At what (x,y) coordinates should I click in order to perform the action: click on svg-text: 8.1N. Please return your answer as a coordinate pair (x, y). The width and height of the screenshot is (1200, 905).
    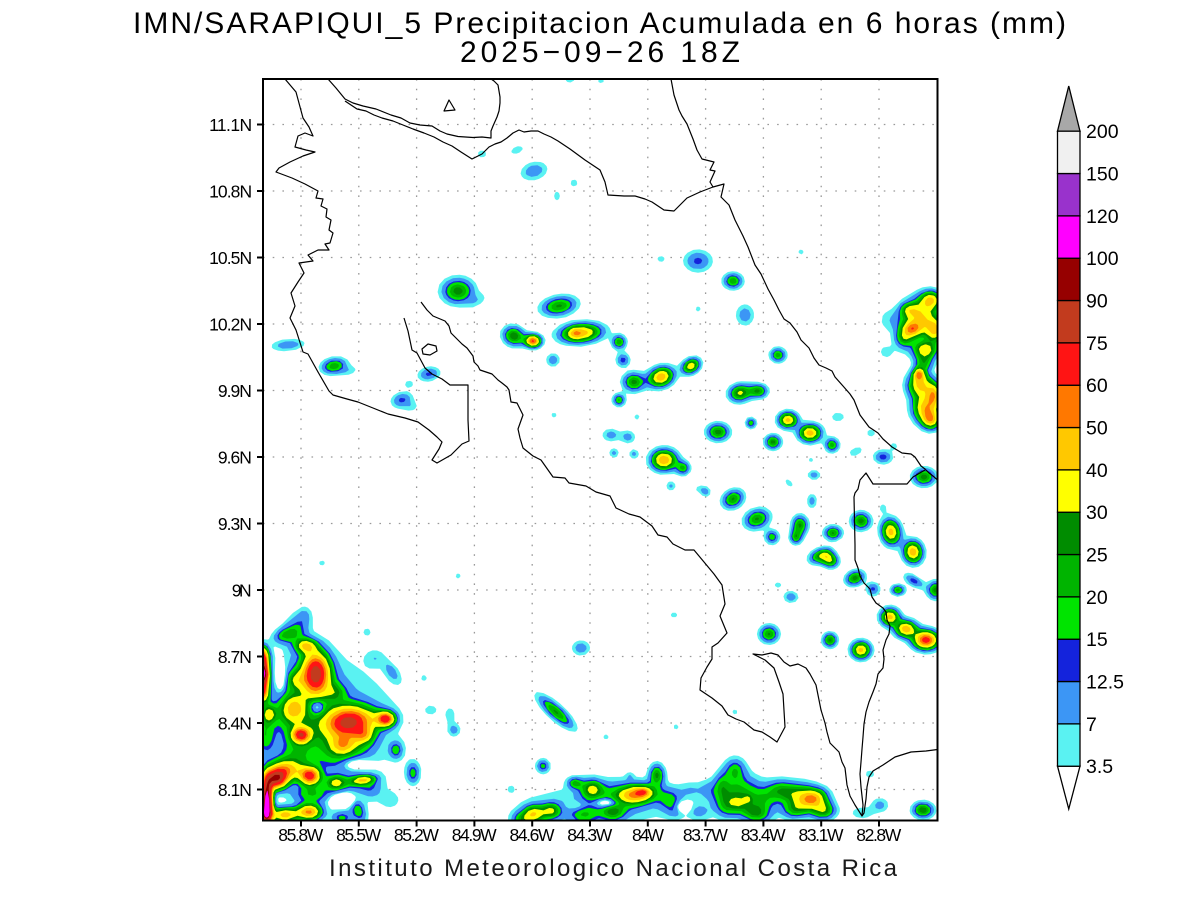
    Looking at the image, I should click on (235, 790).